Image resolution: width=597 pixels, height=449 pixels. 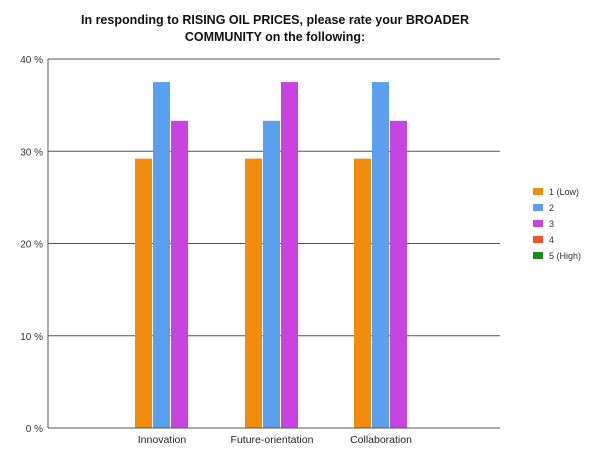 What do you see at coordinates (551, 224) in the screenshot?
I see `legend-label: 3` at bounding box center [551, 224].